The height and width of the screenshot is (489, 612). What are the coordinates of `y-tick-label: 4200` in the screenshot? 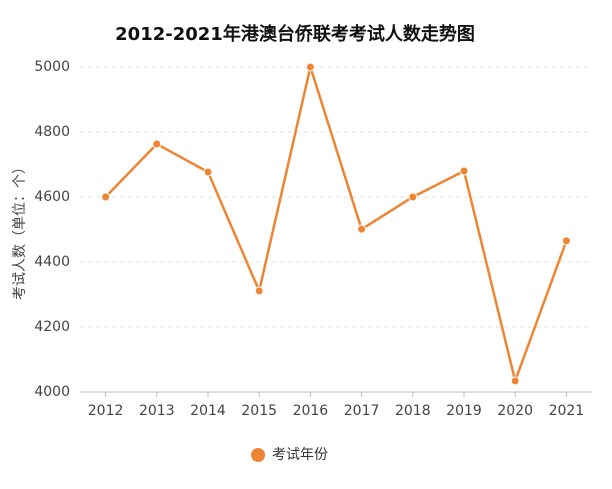 It's located at (52, 327).